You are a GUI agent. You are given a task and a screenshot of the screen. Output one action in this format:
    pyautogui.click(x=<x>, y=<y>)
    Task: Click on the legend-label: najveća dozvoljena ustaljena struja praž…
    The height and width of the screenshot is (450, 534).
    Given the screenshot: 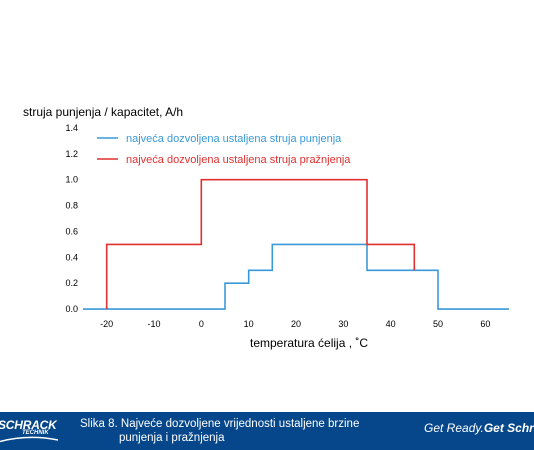 What is the action you would take?
    pyautogui.click(x=238, y=160)
    